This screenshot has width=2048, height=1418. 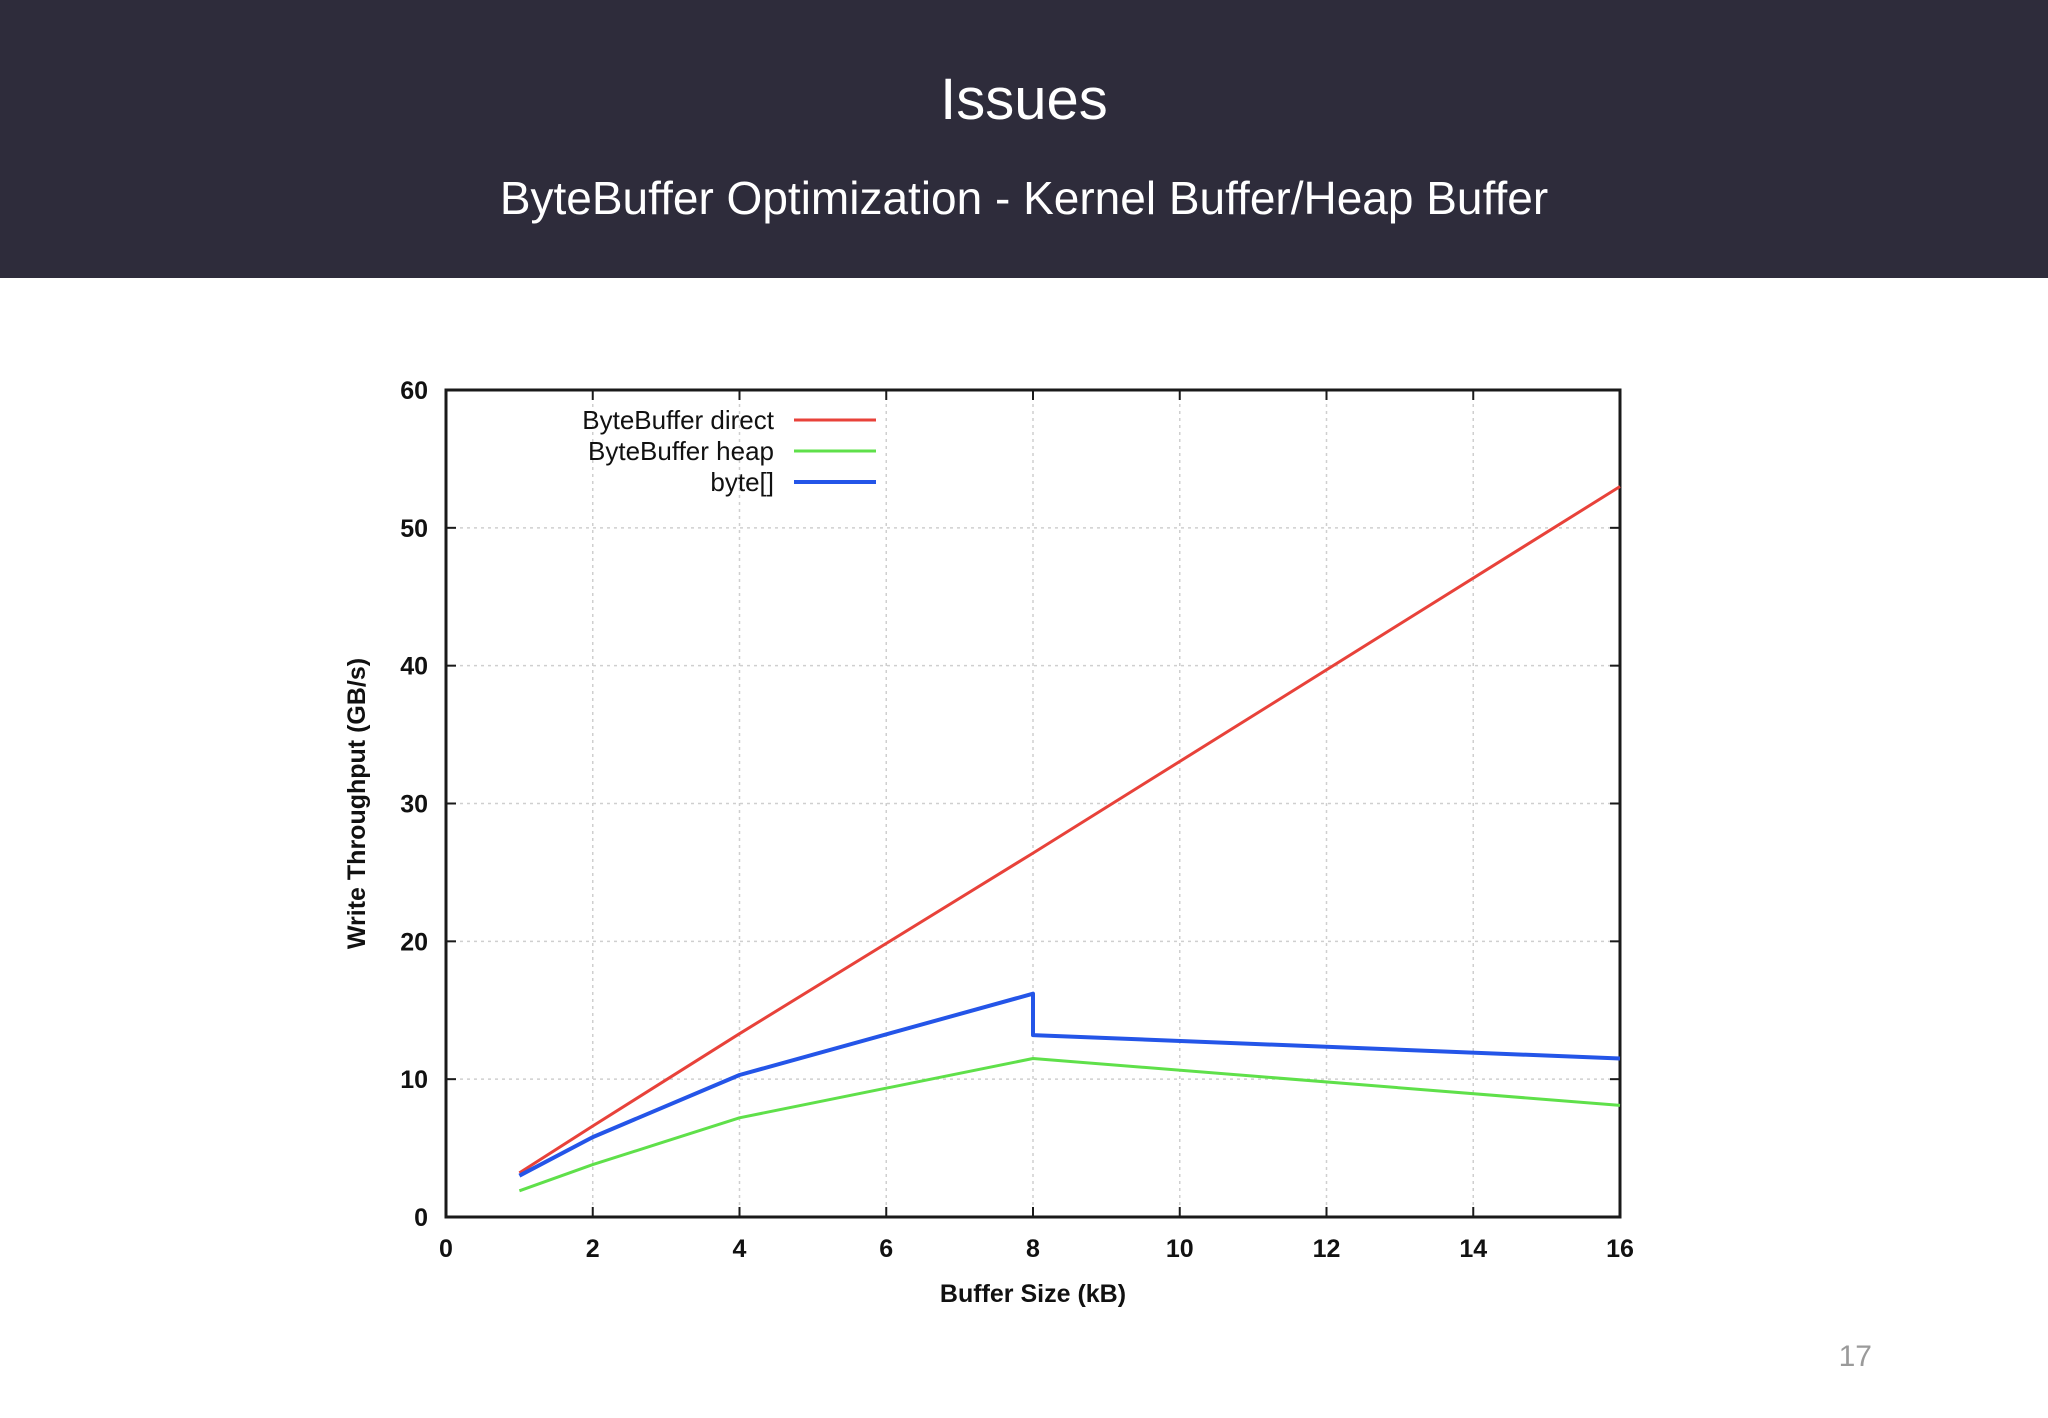 I want to click on x-tick-label: 14, so click(x=1473, y=1249).